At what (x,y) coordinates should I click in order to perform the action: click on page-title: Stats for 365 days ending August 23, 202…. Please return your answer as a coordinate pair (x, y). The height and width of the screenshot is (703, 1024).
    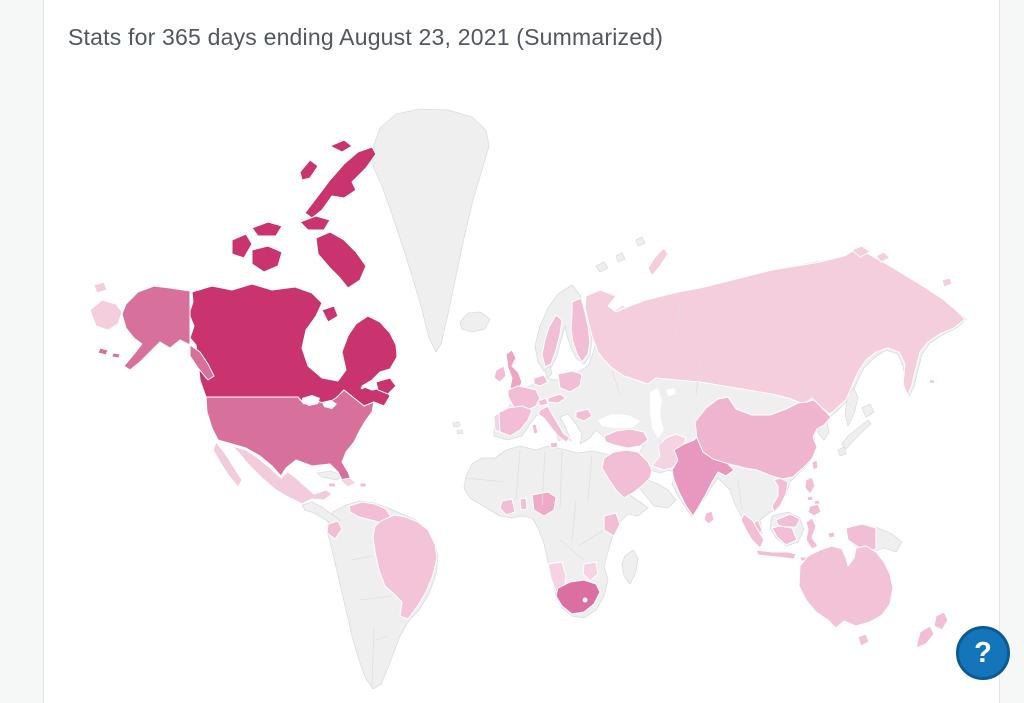
    Looking at the image, I should click on (366, 37).